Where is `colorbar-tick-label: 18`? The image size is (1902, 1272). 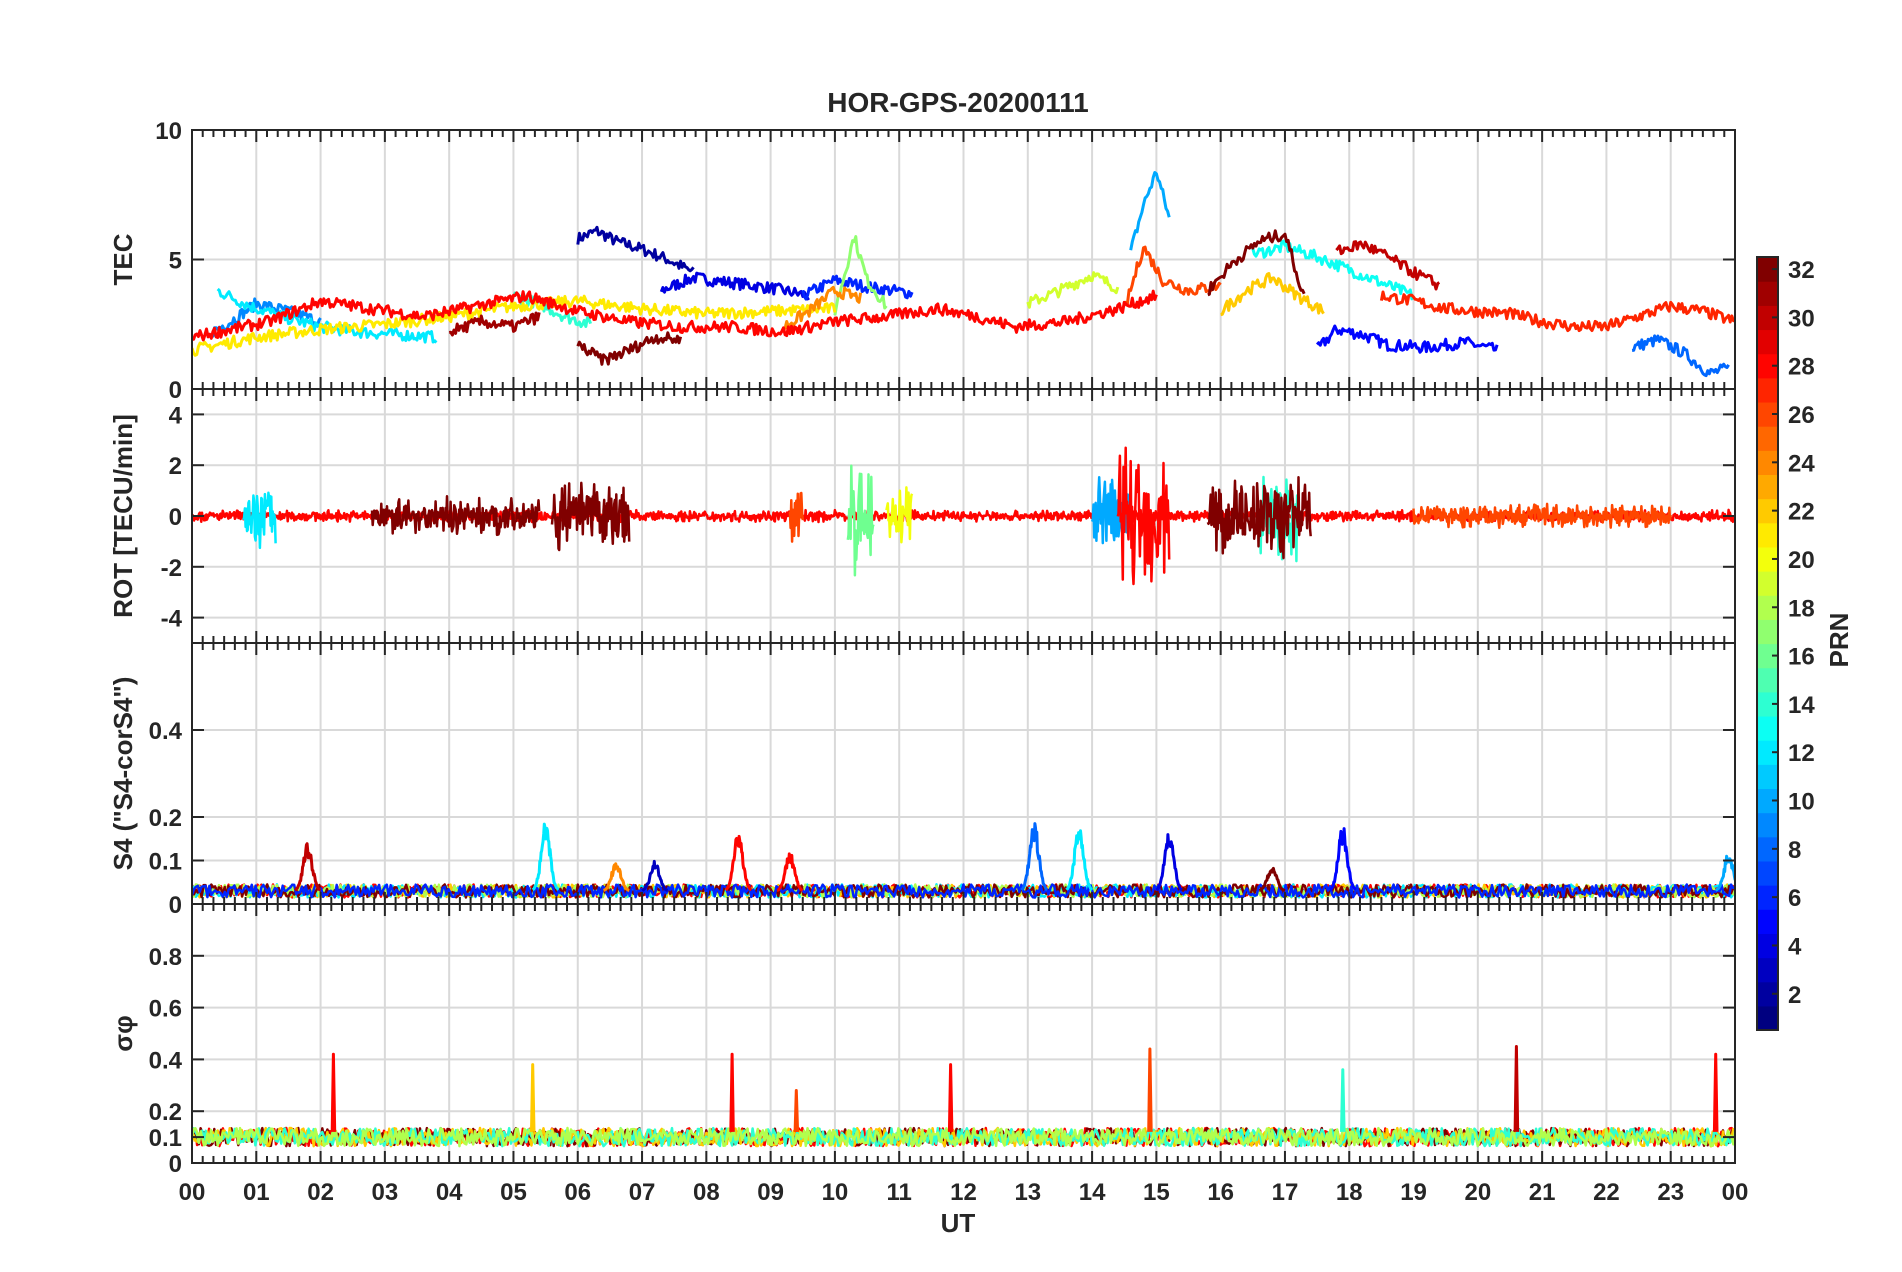 colorbar-tick-label: 18 is located at coordinates (1801, 608).